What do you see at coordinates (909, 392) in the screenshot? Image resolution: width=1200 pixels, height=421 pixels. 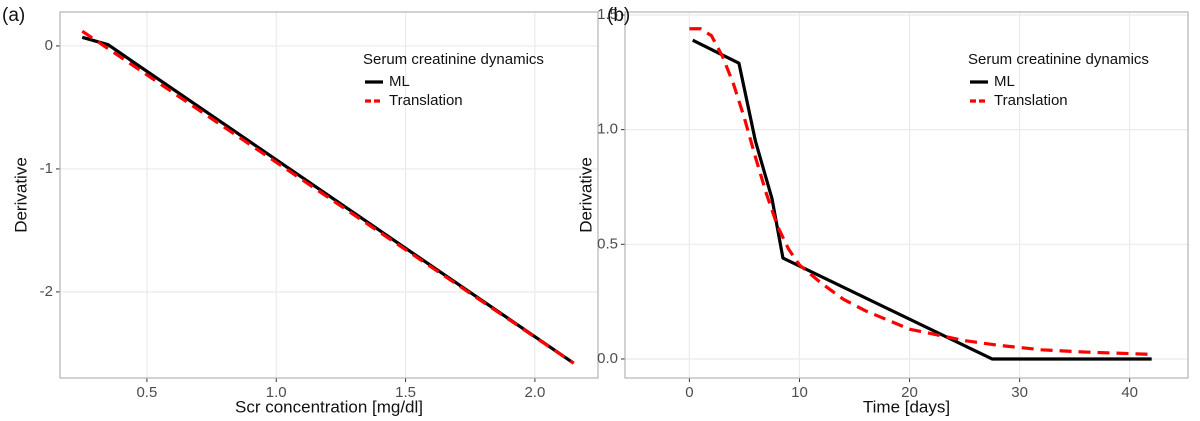 I see `x-tick-label: 20` at bounding box center [909, 392].